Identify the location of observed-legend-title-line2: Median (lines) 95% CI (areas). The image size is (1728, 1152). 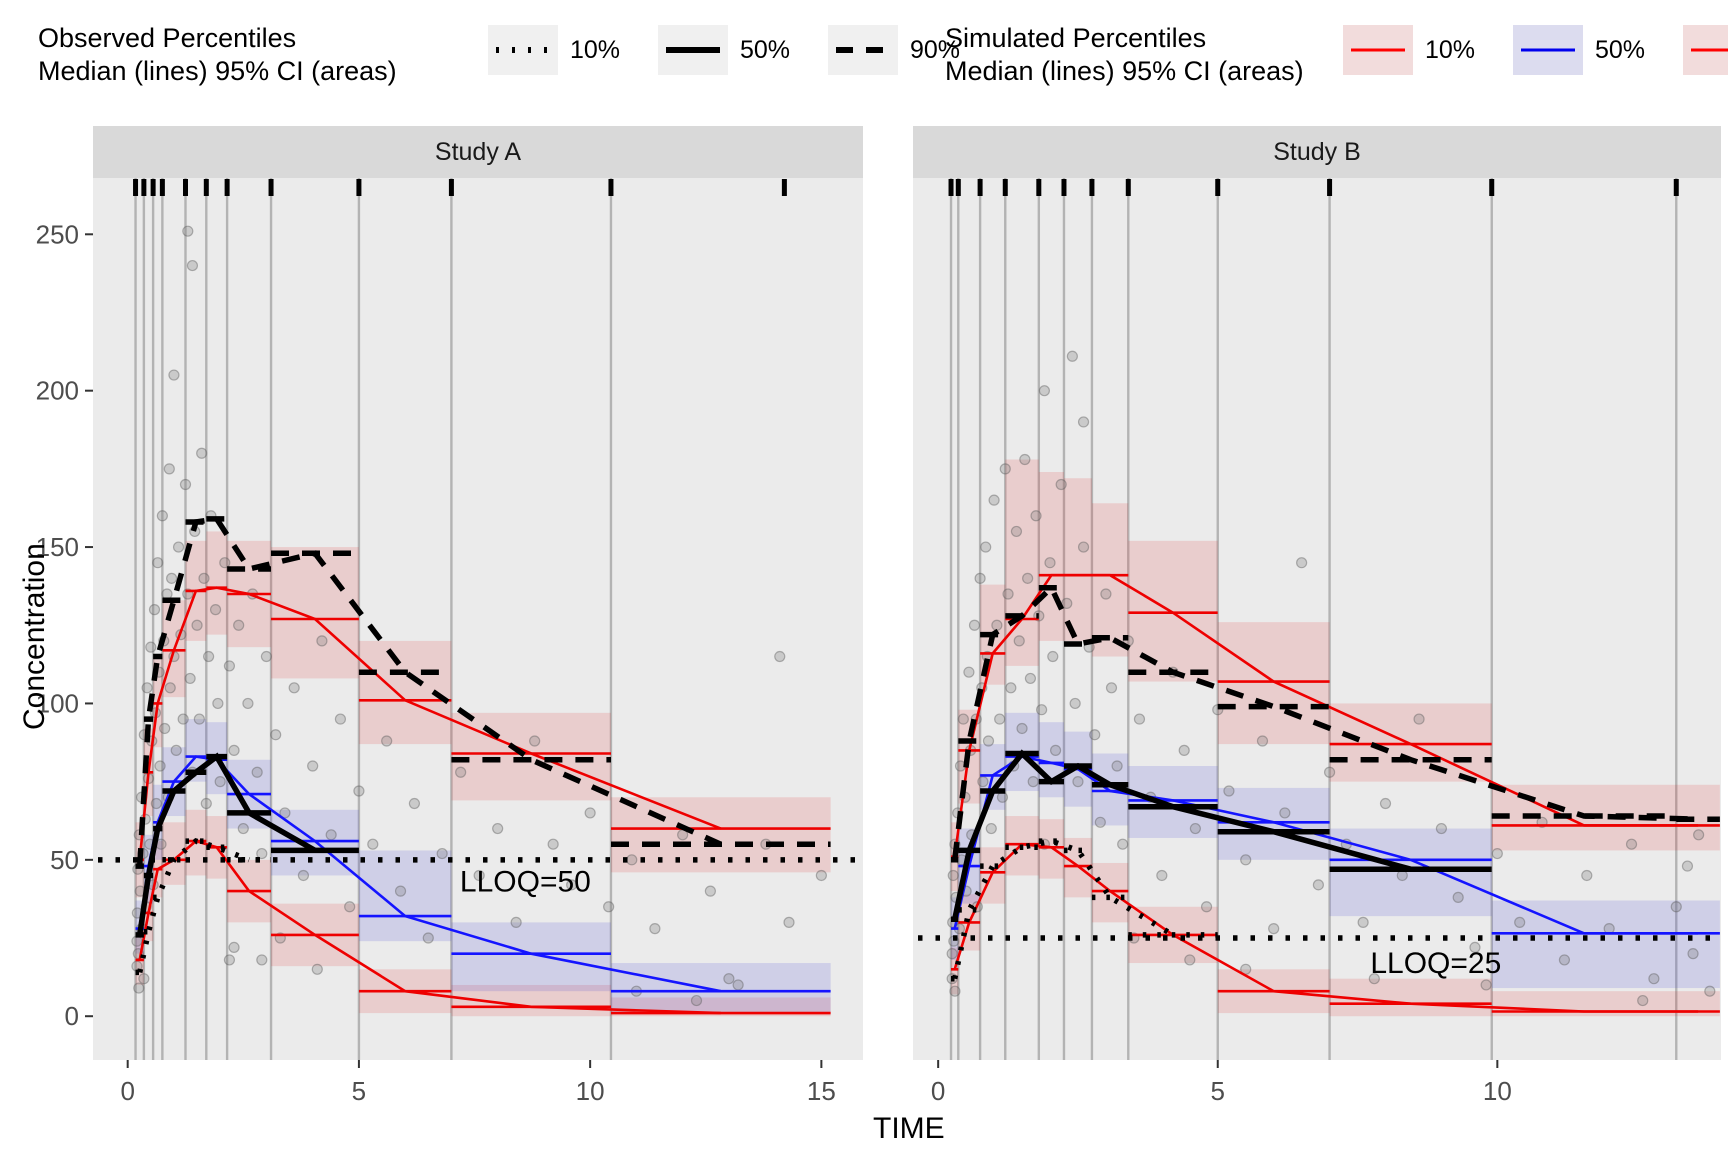
(217, 70).